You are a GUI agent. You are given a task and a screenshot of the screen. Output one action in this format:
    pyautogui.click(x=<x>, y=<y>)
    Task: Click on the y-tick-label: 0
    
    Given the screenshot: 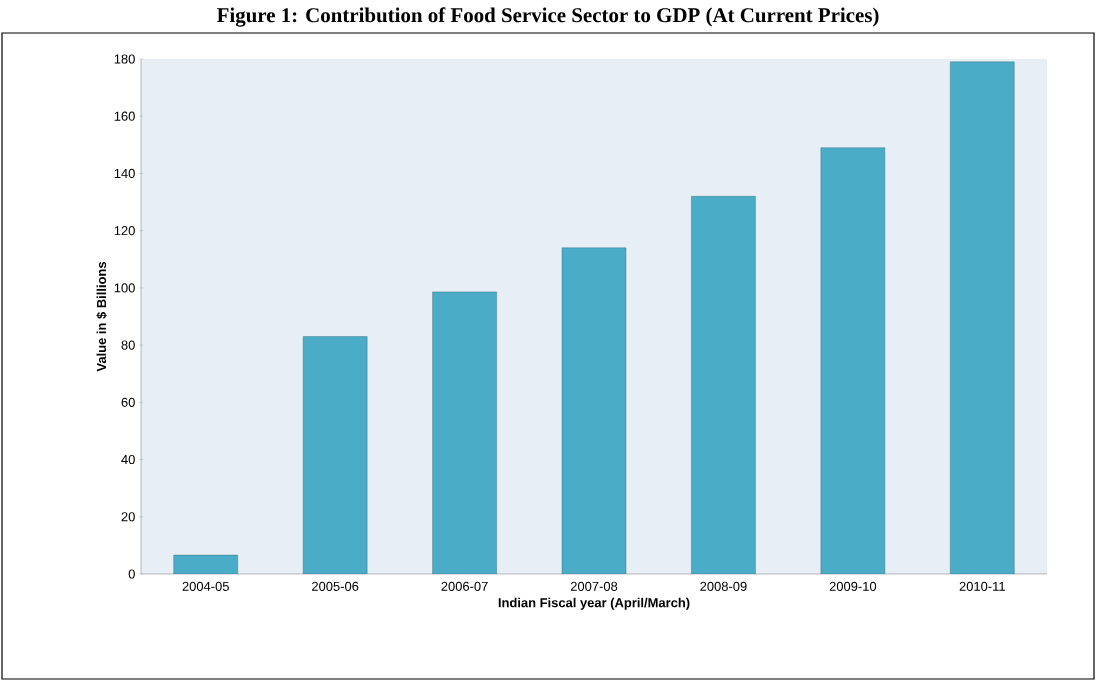 What is the action you would take?
    pyautogui.click(x=131, y=574)
    